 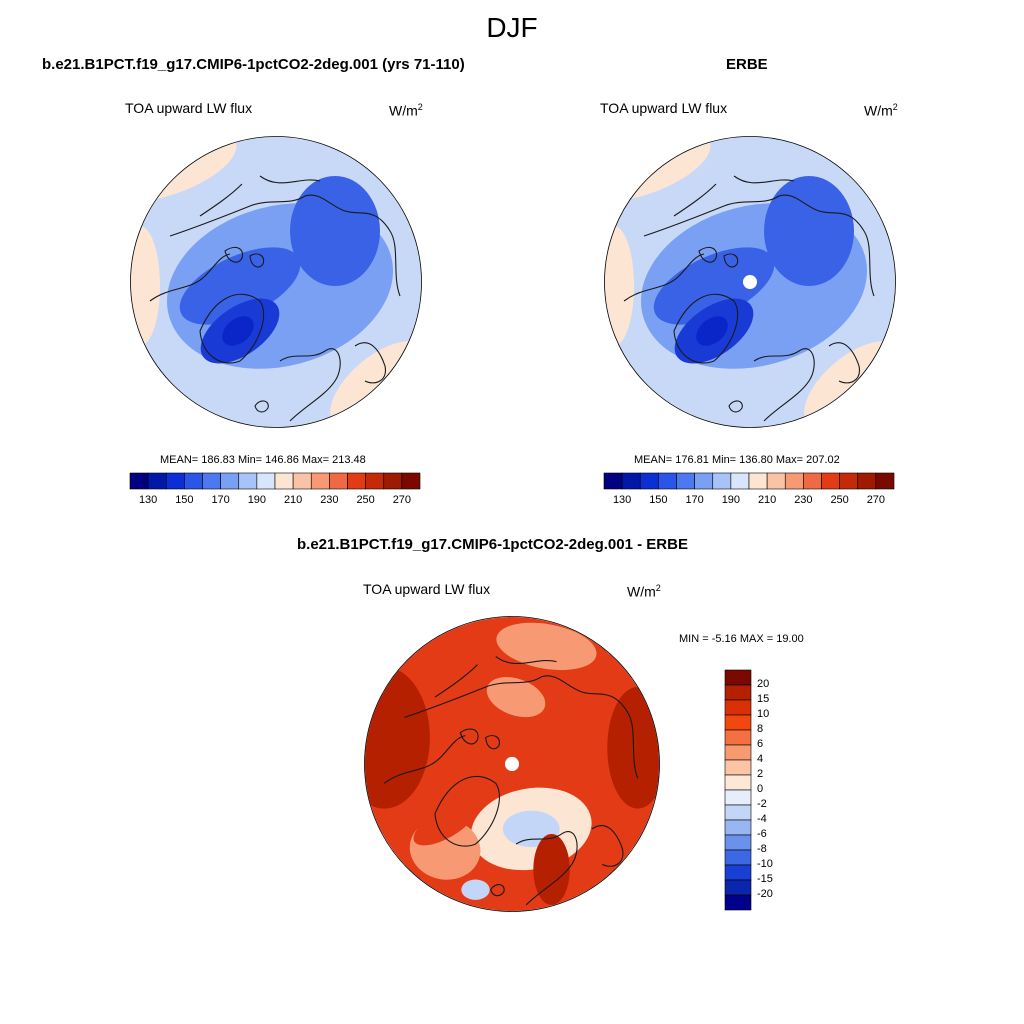 What do you see at coordinates (881, 110) in the screenshot?
I see `panel2-units: W/m2` at bounding box center [881, 110].